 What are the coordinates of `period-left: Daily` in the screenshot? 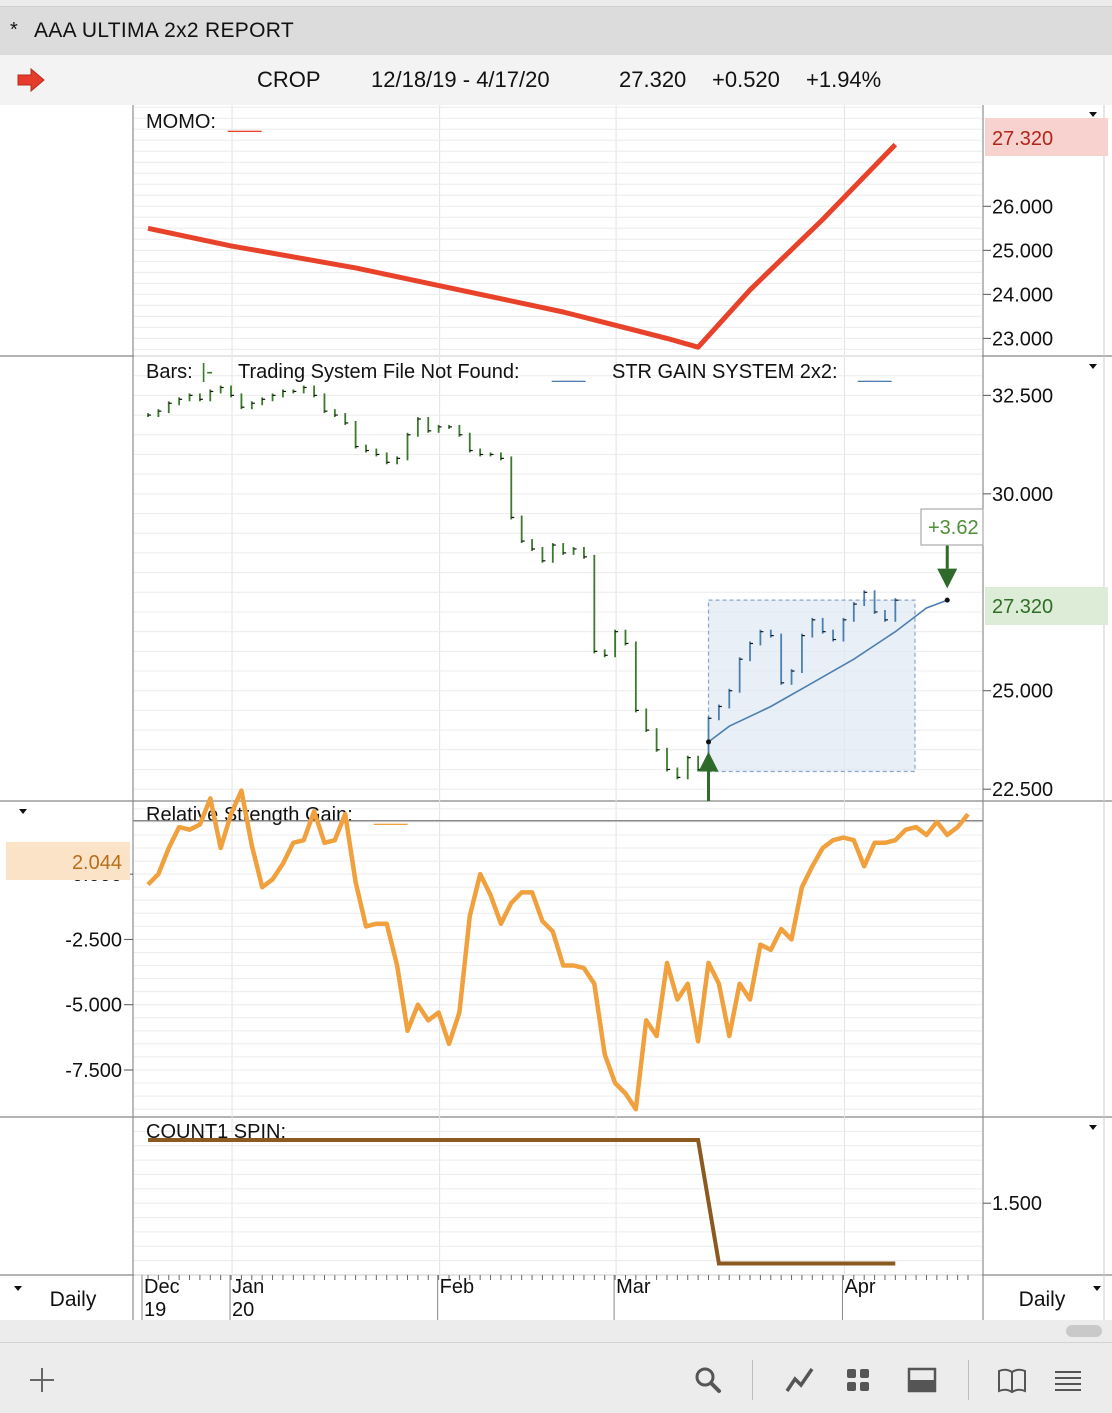 It's located at (73, 1299).